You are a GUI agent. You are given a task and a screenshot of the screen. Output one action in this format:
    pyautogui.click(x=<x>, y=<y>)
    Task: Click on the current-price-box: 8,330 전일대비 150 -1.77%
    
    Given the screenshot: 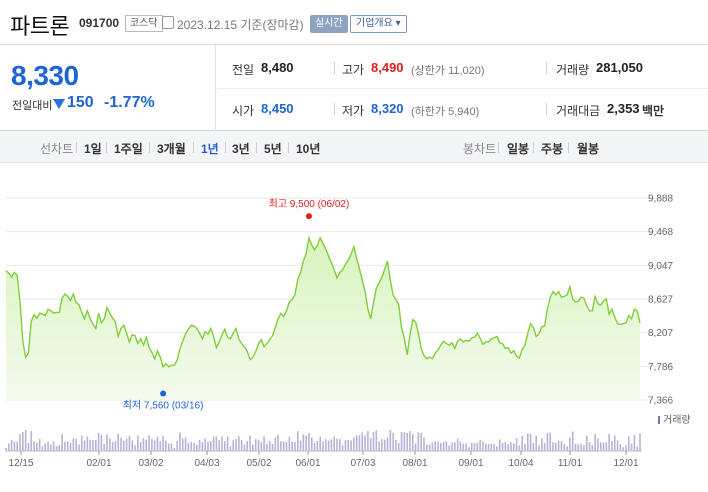 What is the action you would take?
    pyautogui.click(x=108, y=88)
    